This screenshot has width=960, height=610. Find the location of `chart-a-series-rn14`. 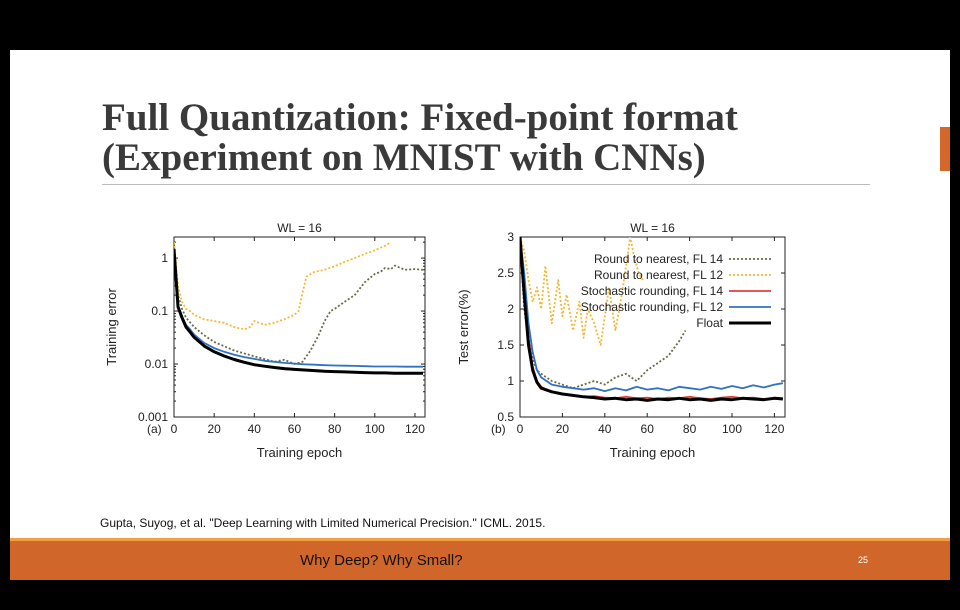

chart-a-series-rn14 is located at coordinates (299, 304).